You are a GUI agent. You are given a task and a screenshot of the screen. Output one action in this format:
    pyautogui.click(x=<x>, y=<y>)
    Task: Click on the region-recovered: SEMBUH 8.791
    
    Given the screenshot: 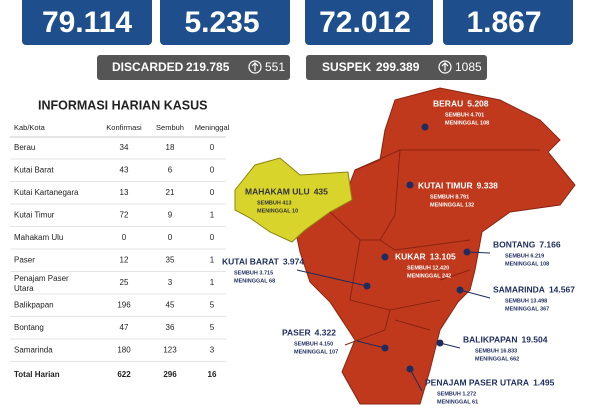 What is the action you would take?
    pyautogui.click(x=449, y=197)
    